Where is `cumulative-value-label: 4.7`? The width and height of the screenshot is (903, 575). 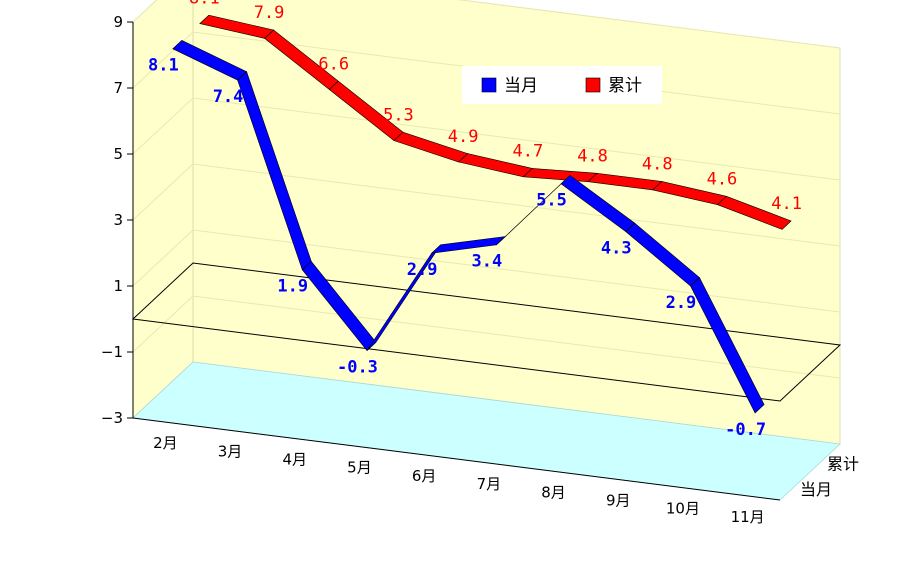
cumulative-value-label: 4.7 is located at coordinates (527, 152).